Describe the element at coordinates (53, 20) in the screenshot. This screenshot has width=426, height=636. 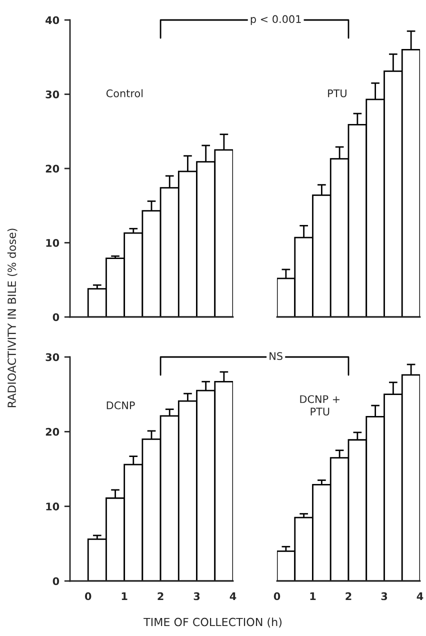
I see `y-tick-label: 40` at that location.